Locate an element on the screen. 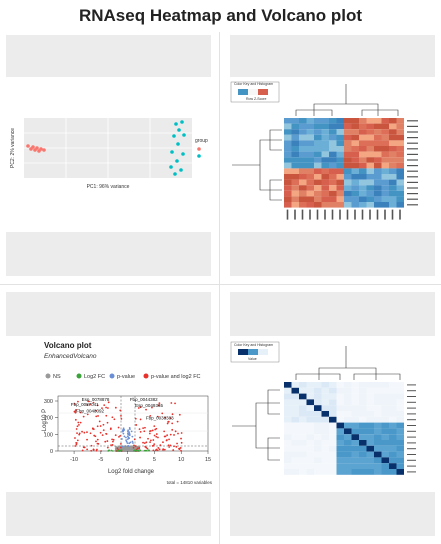  volcano-y-tick-label: 100 is located at coordinates (48, 435).